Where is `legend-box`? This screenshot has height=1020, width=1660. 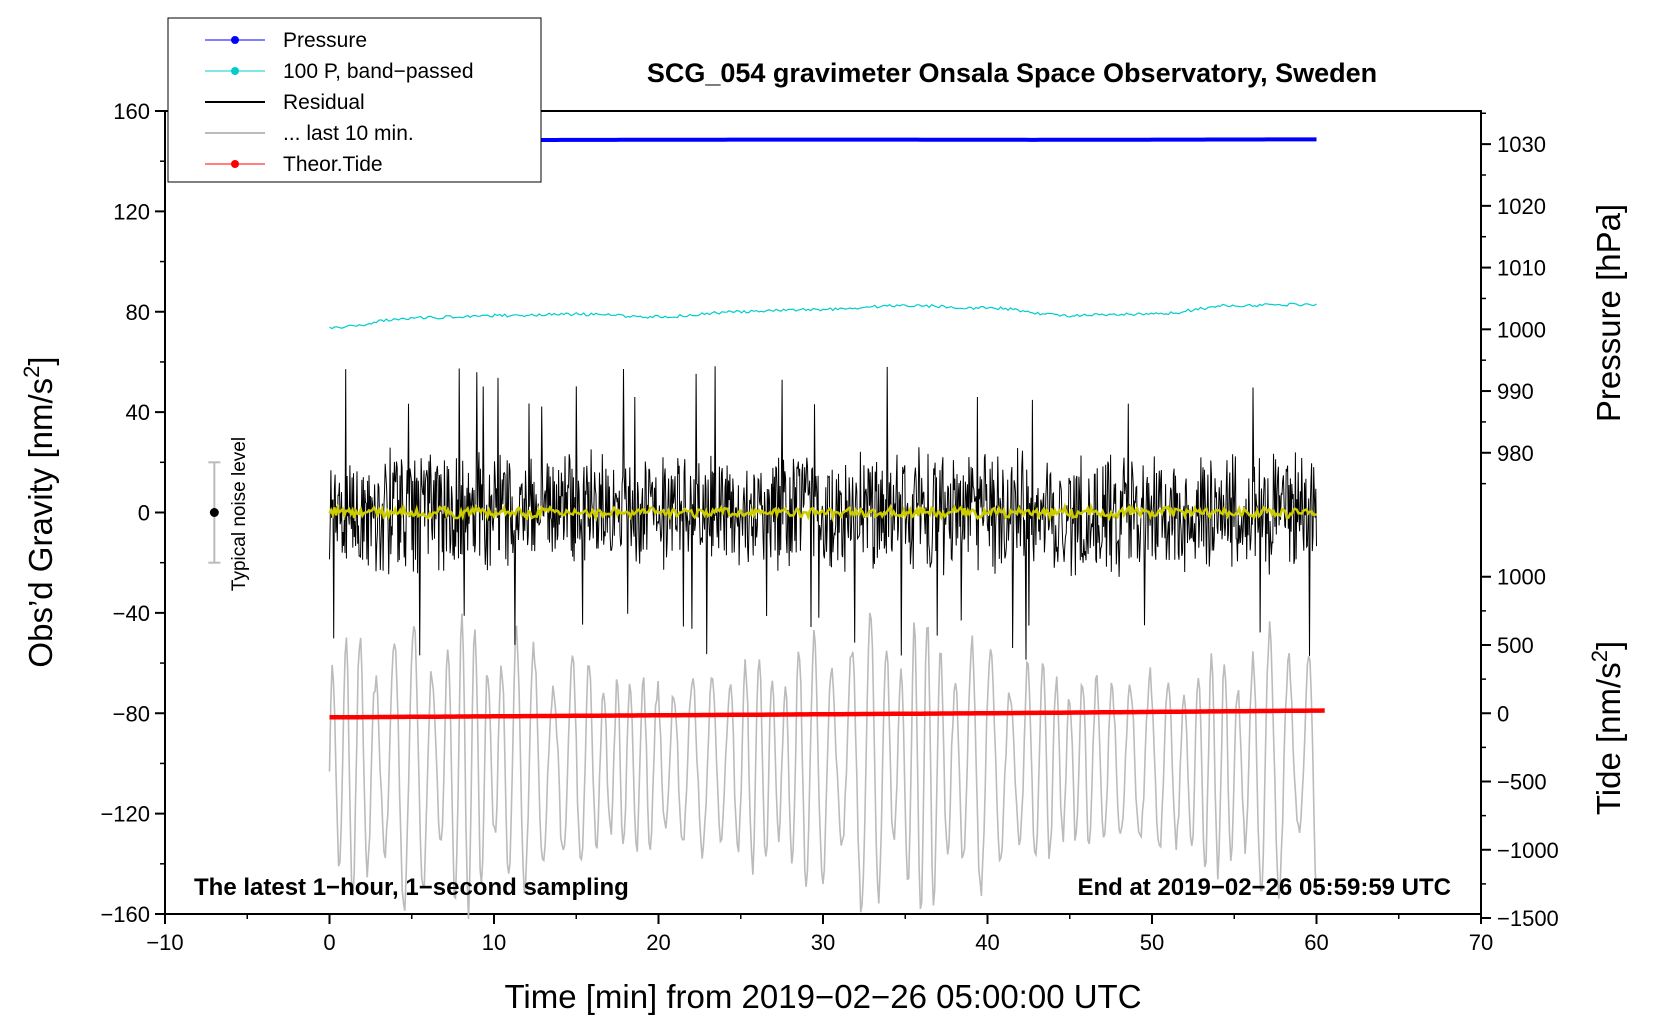
legend-box is located at coordinates (354, 100).